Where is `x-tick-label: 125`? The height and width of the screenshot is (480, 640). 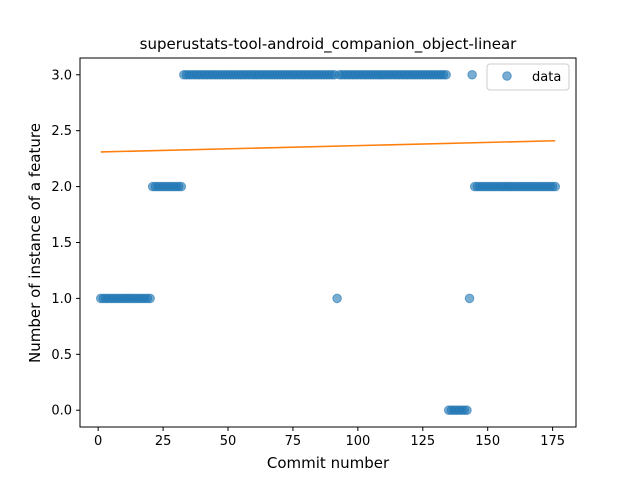
x-tick-label: 125 is located at coordinates (422, 441).